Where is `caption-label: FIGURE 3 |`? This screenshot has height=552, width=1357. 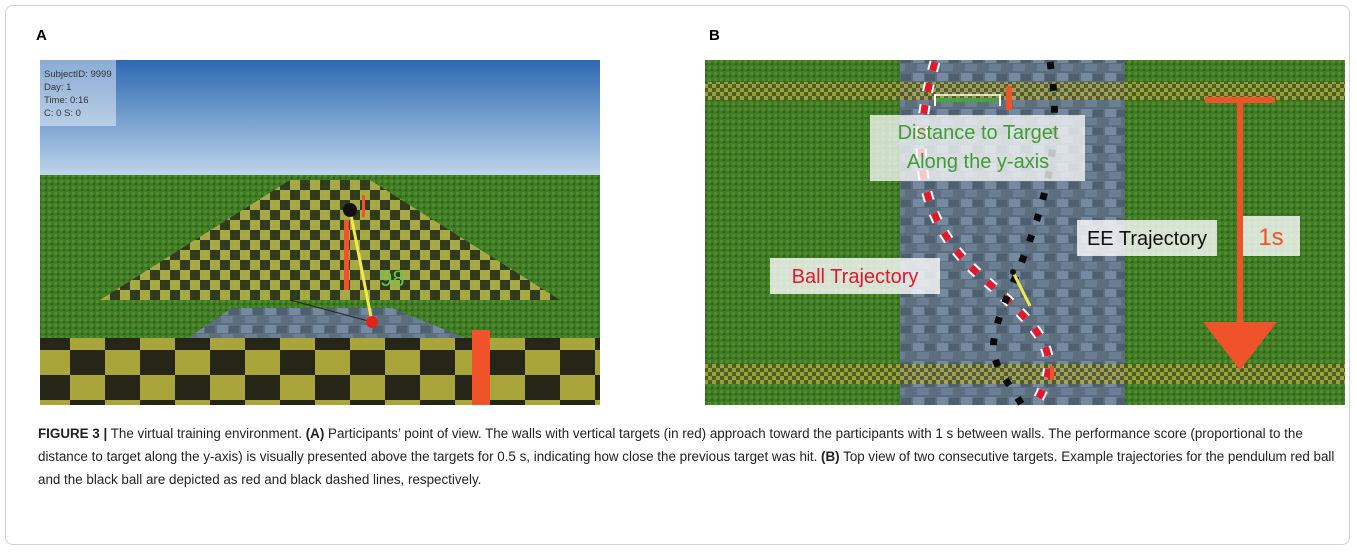 caption-label: FIGURE 3 | is located at coordinates (73, 433).